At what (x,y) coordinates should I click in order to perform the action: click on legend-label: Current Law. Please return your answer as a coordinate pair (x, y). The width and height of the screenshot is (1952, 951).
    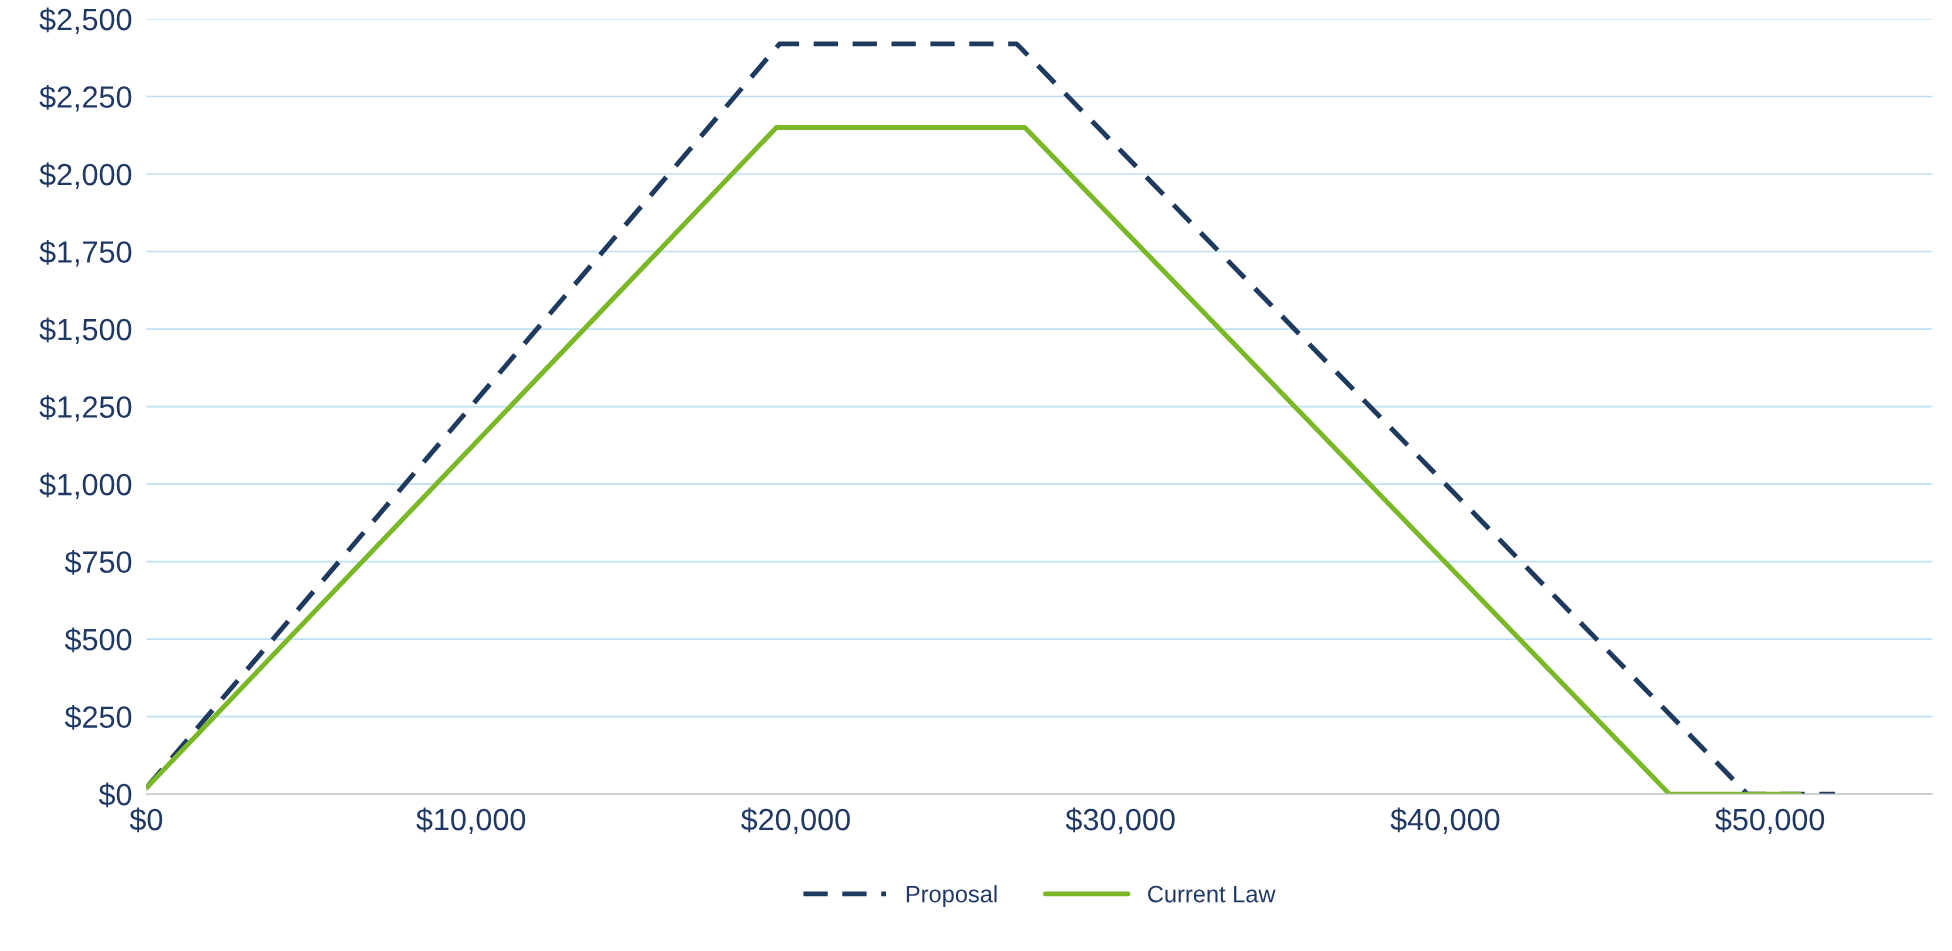
    Looking at the image, I should click on (1212, 894).